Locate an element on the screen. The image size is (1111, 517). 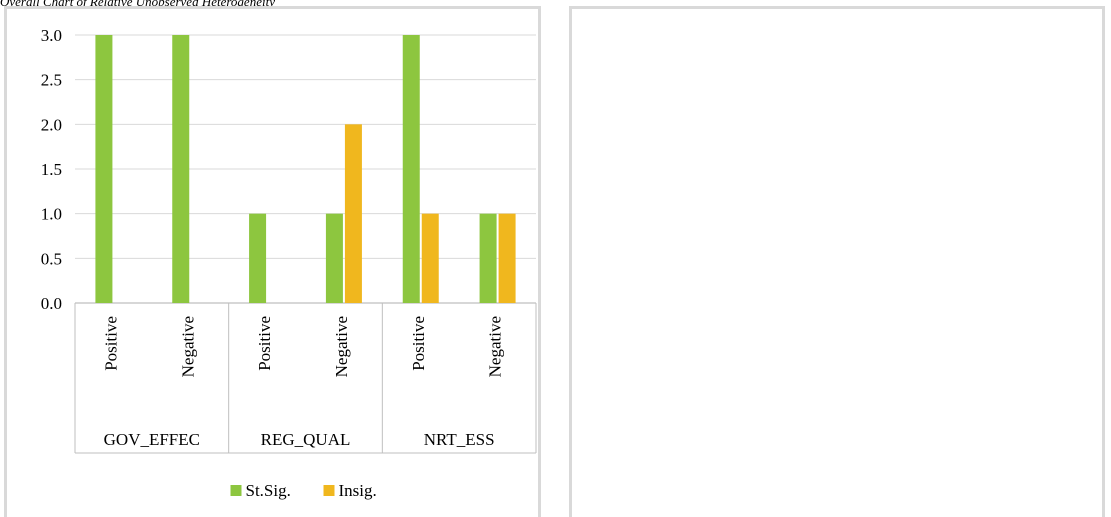
y-tick-label: 1.0 is located at coordinates (51, 214).